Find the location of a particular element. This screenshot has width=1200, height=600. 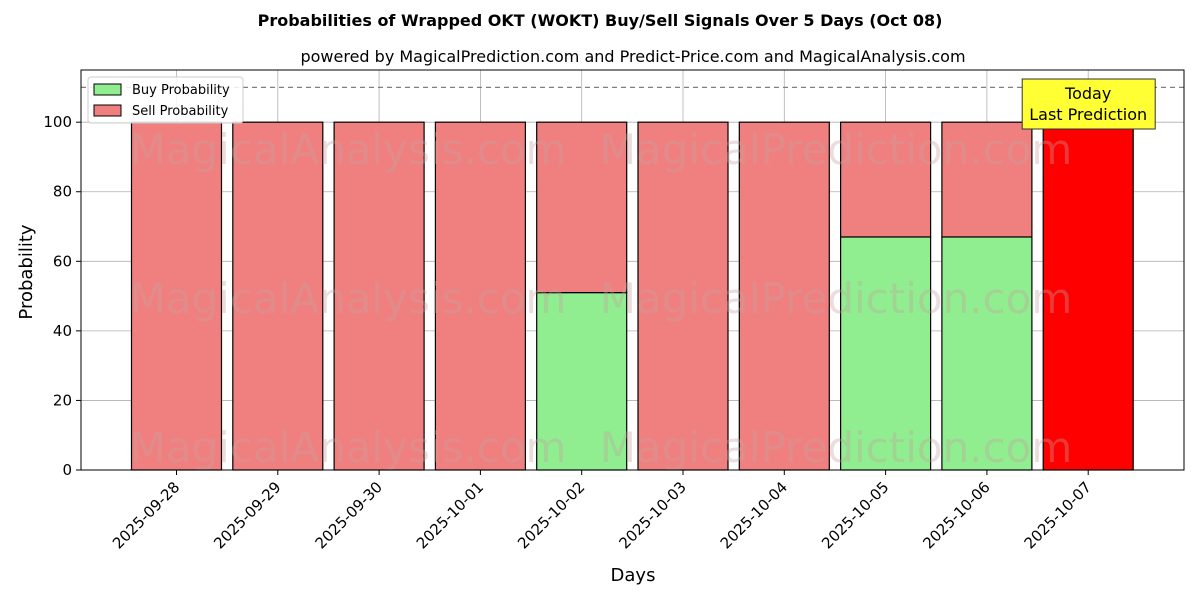

legend-box is located at coordinates (165, 100).